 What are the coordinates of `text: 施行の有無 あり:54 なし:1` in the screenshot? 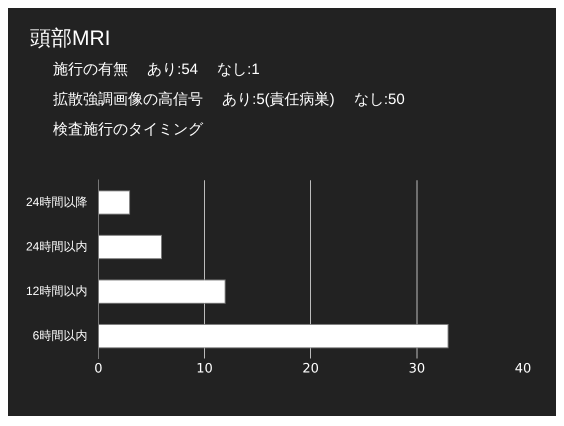 It's located at (156, 69).